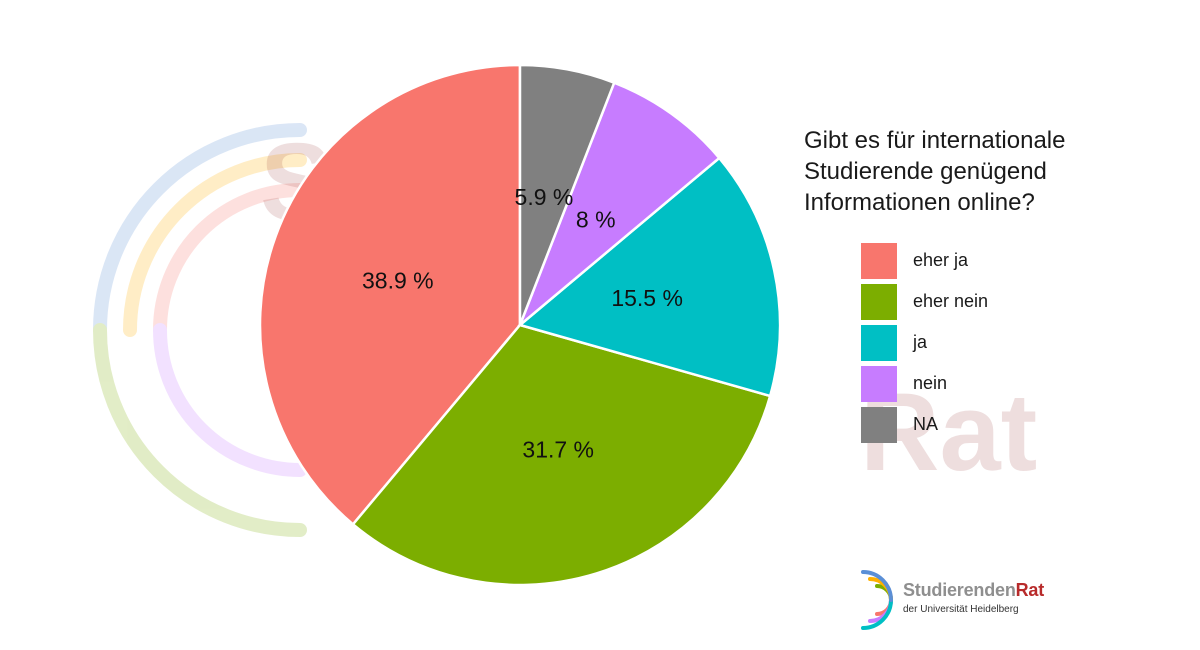 The image size is (1200, 650). What do you see at coordinates (1012, 260) in the screenshot?
I see `legend-item-eher-ja: eher ja` at bounding box center [1012, 260].